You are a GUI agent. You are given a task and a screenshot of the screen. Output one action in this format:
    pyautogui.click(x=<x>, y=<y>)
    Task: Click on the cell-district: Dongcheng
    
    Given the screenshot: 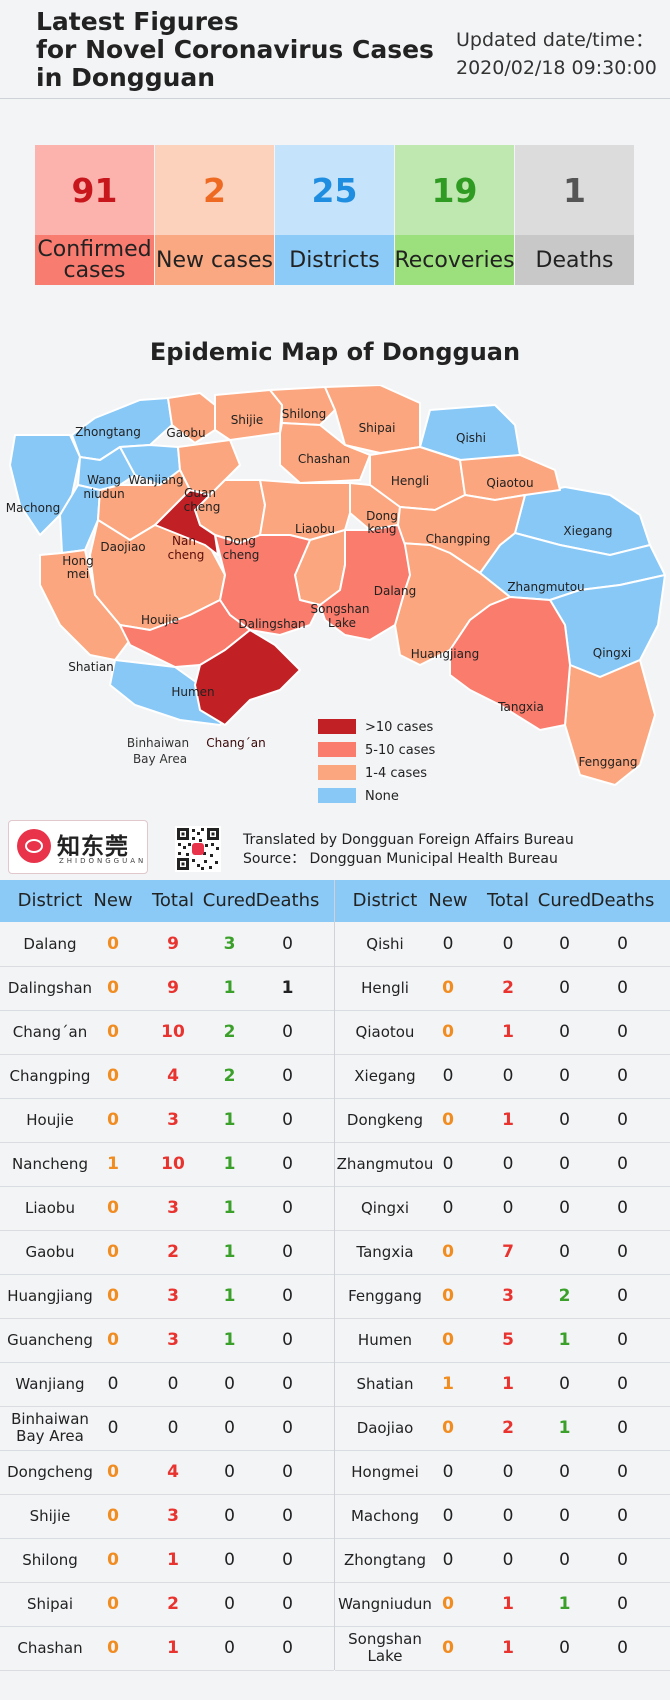 What is the action you would take?
    pyautogui.click(x=50, y=1471)
    